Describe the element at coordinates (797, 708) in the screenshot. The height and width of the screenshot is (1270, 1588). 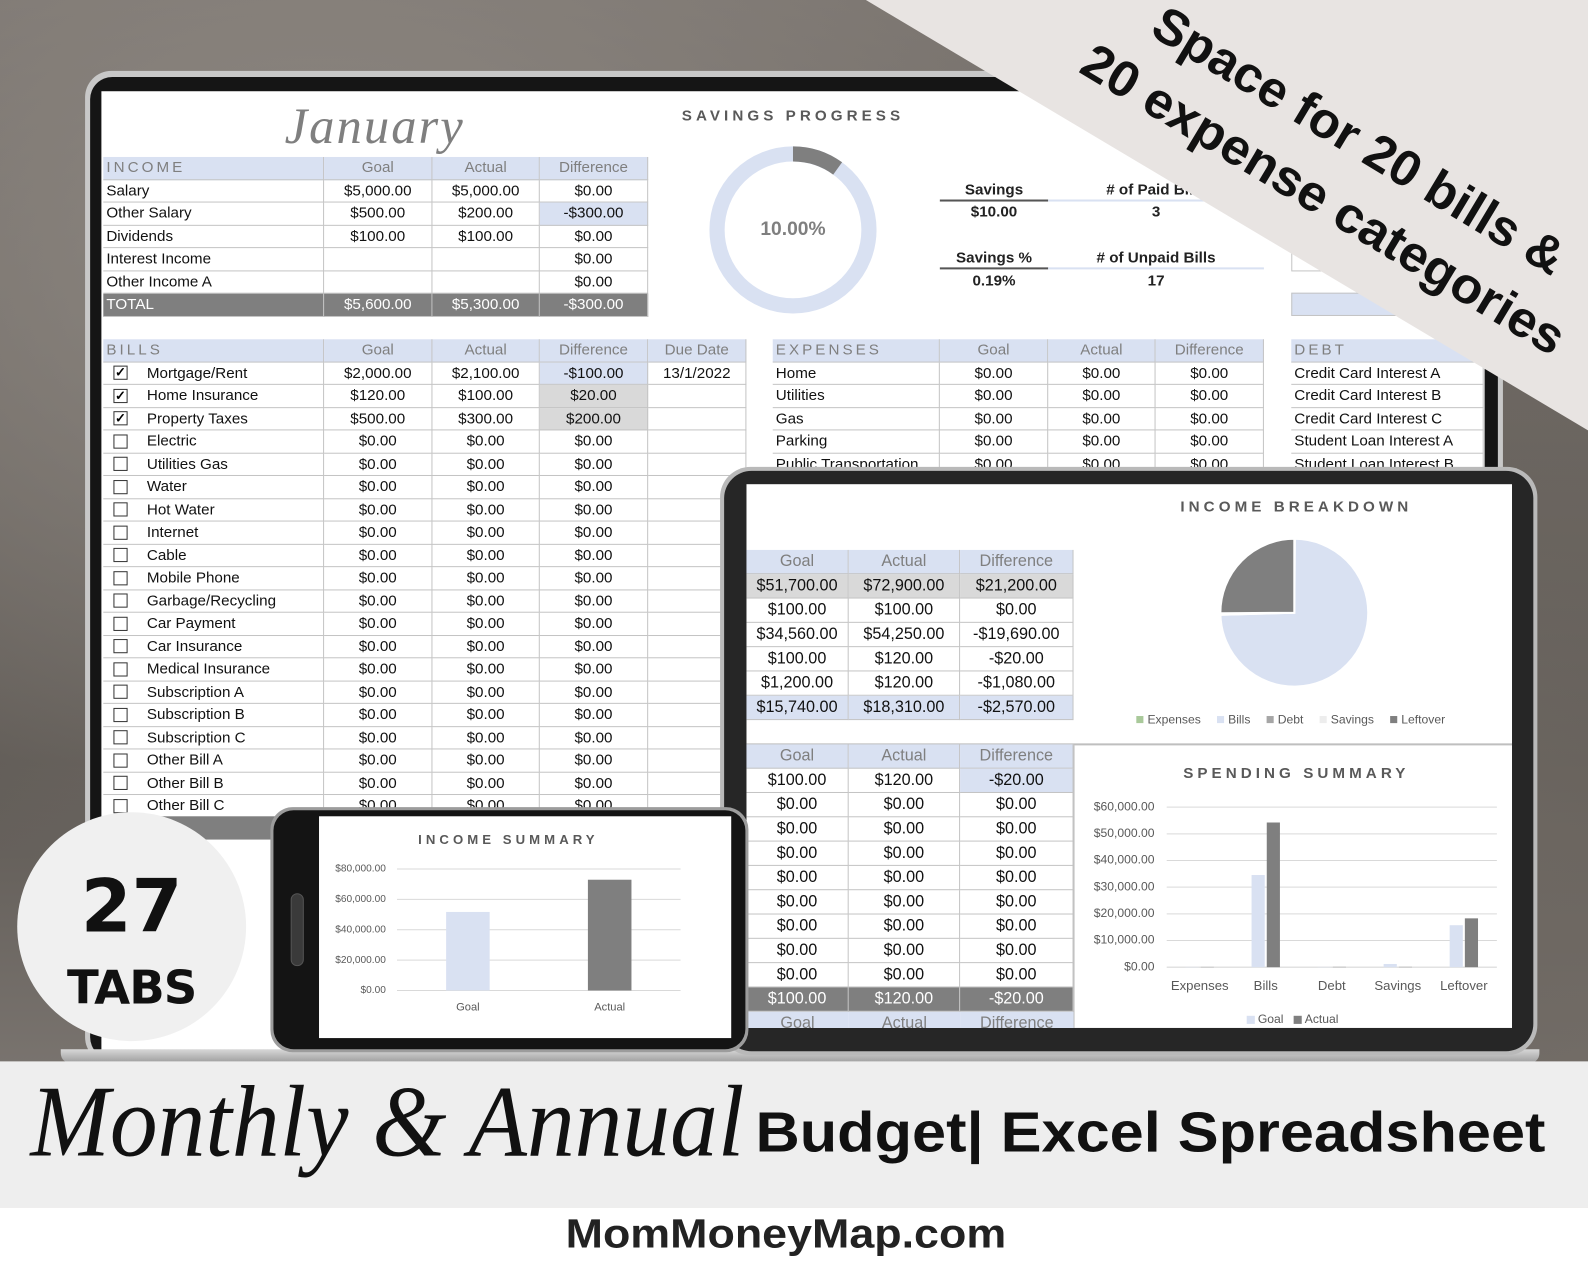
I see `table-cell: $15,740.00` at that location.